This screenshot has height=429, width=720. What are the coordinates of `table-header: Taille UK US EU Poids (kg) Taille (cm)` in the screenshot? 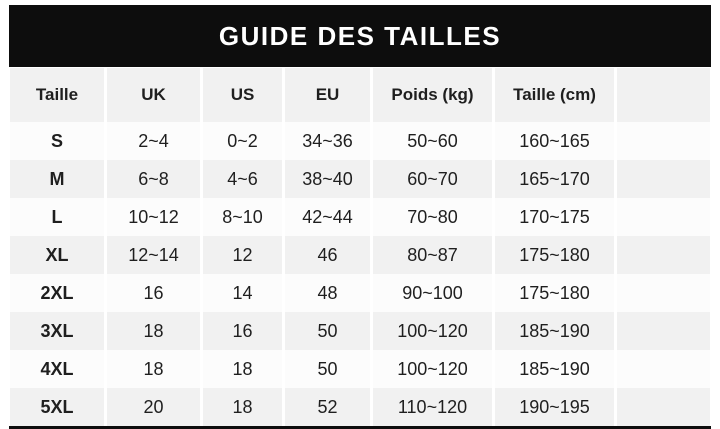 It's located at (360, 95).